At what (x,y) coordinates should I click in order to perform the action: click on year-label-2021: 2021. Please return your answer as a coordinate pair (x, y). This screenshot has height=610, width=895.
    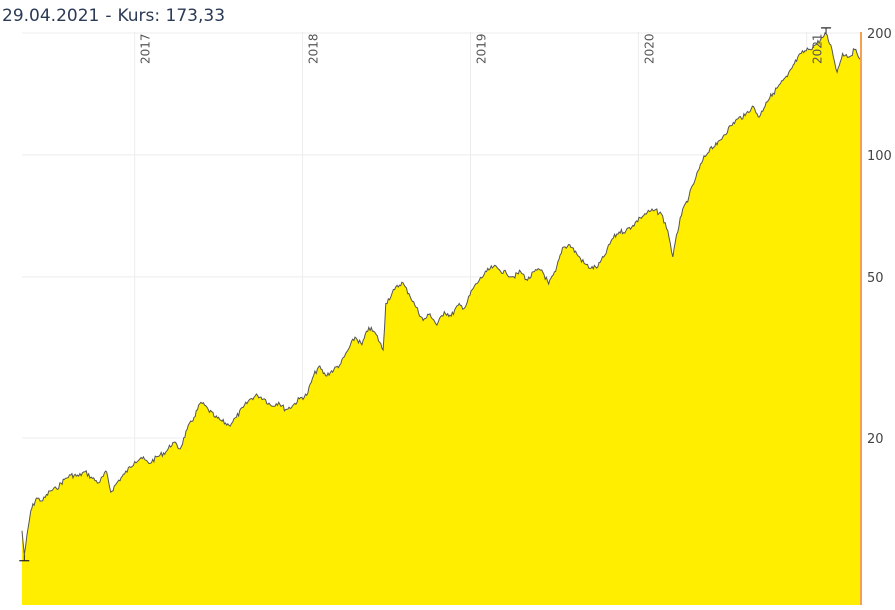
    Looking at the image, I should click on (818, 48).